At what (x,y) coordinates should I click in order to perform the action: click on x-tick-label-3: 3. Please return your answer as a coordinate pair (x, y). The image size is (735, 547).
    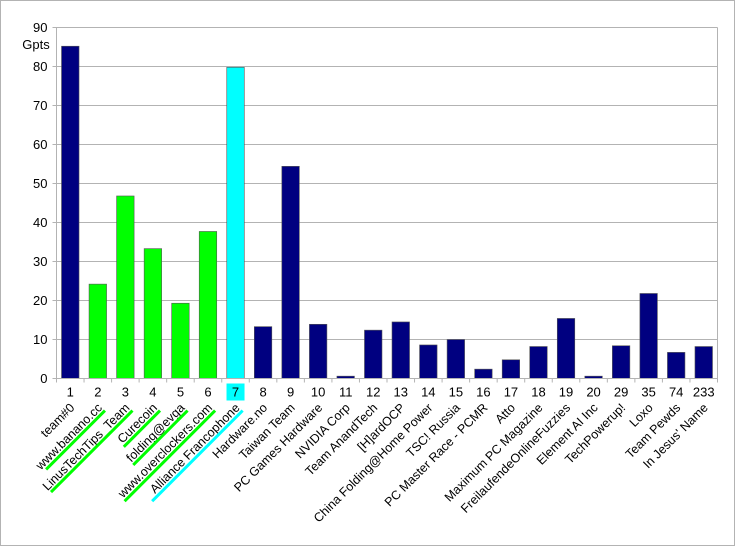
    Looking at the image, I should click on (125, 392).